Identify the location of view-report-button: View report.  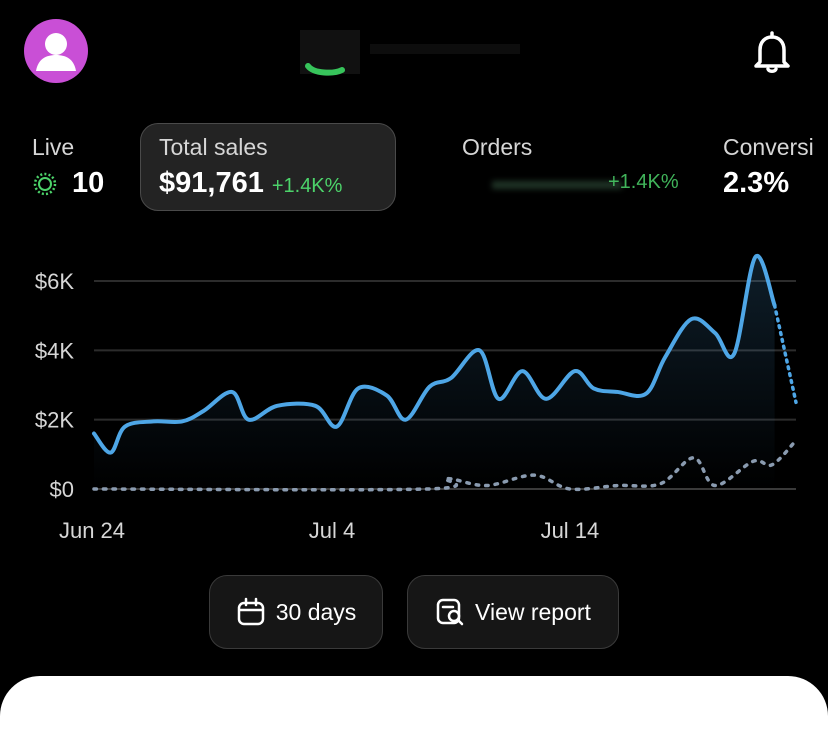
(513, 612).